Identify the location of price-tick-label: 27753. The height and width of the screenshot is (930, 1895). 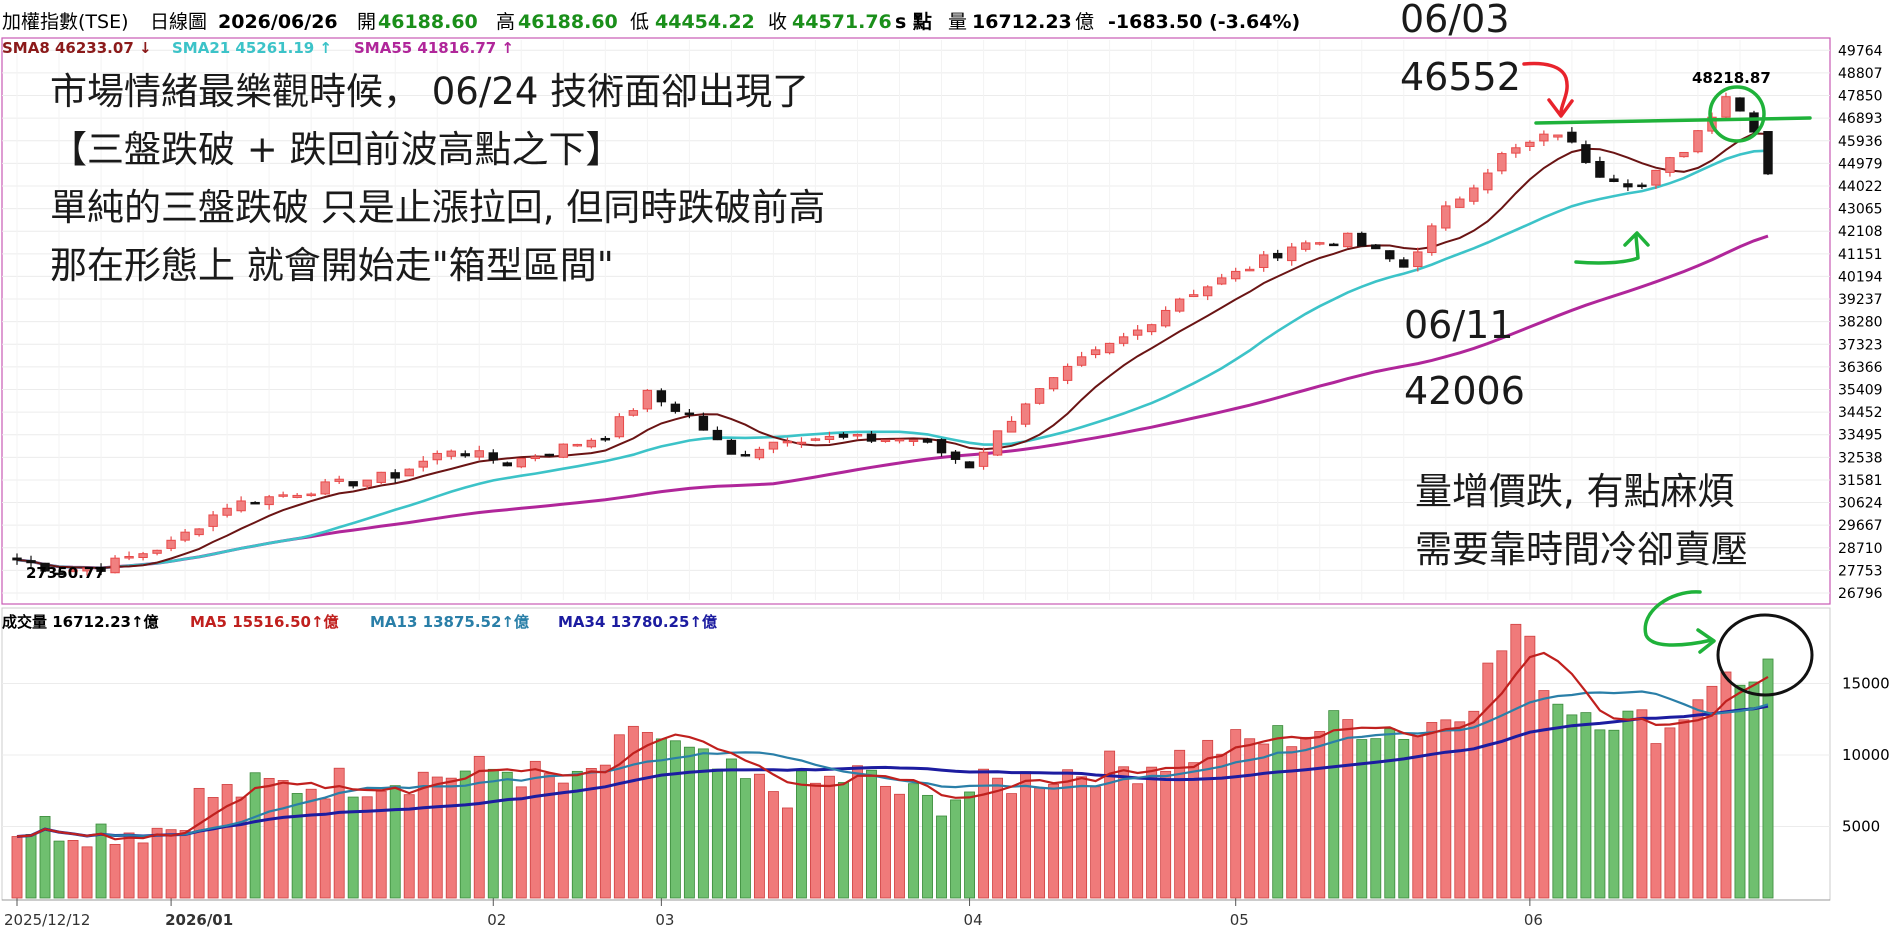
(1860, 571).